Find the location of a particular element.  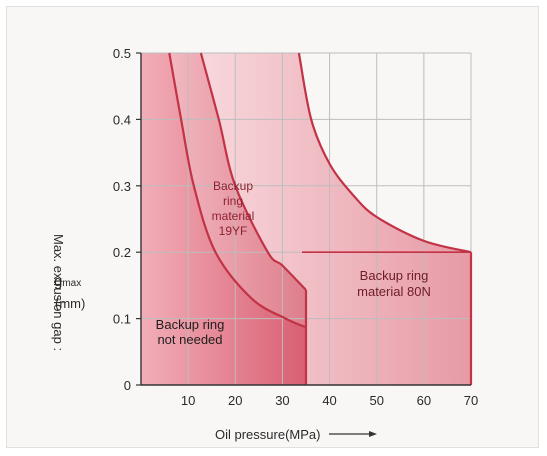

region-label: Backup is located at coordinates (233, 186).